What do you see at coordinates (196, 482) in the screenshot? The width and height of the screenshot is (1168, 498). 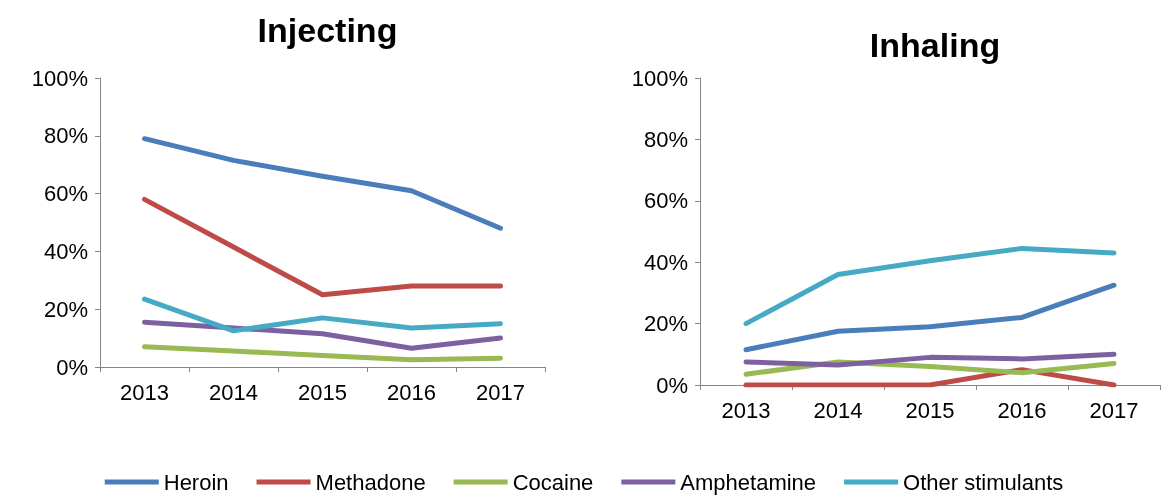 I see `legend-label: Heroin` at bounding box center [196, 482].